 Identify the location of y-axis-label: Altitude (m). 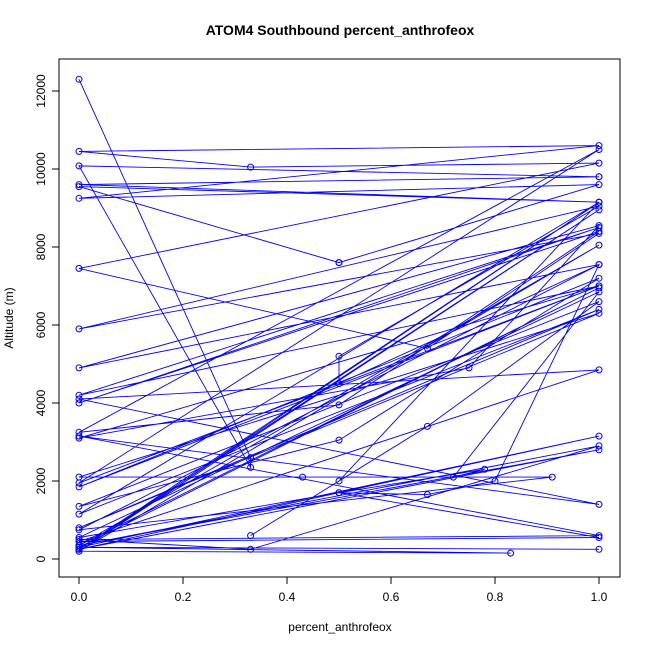
(9, 317).